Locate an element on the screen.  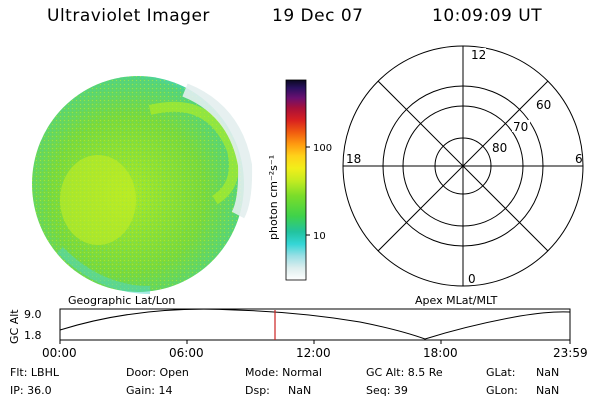
colorbar-unit-label: photon cm⁻²s⁻¹ is located at coordinates (273, 197).